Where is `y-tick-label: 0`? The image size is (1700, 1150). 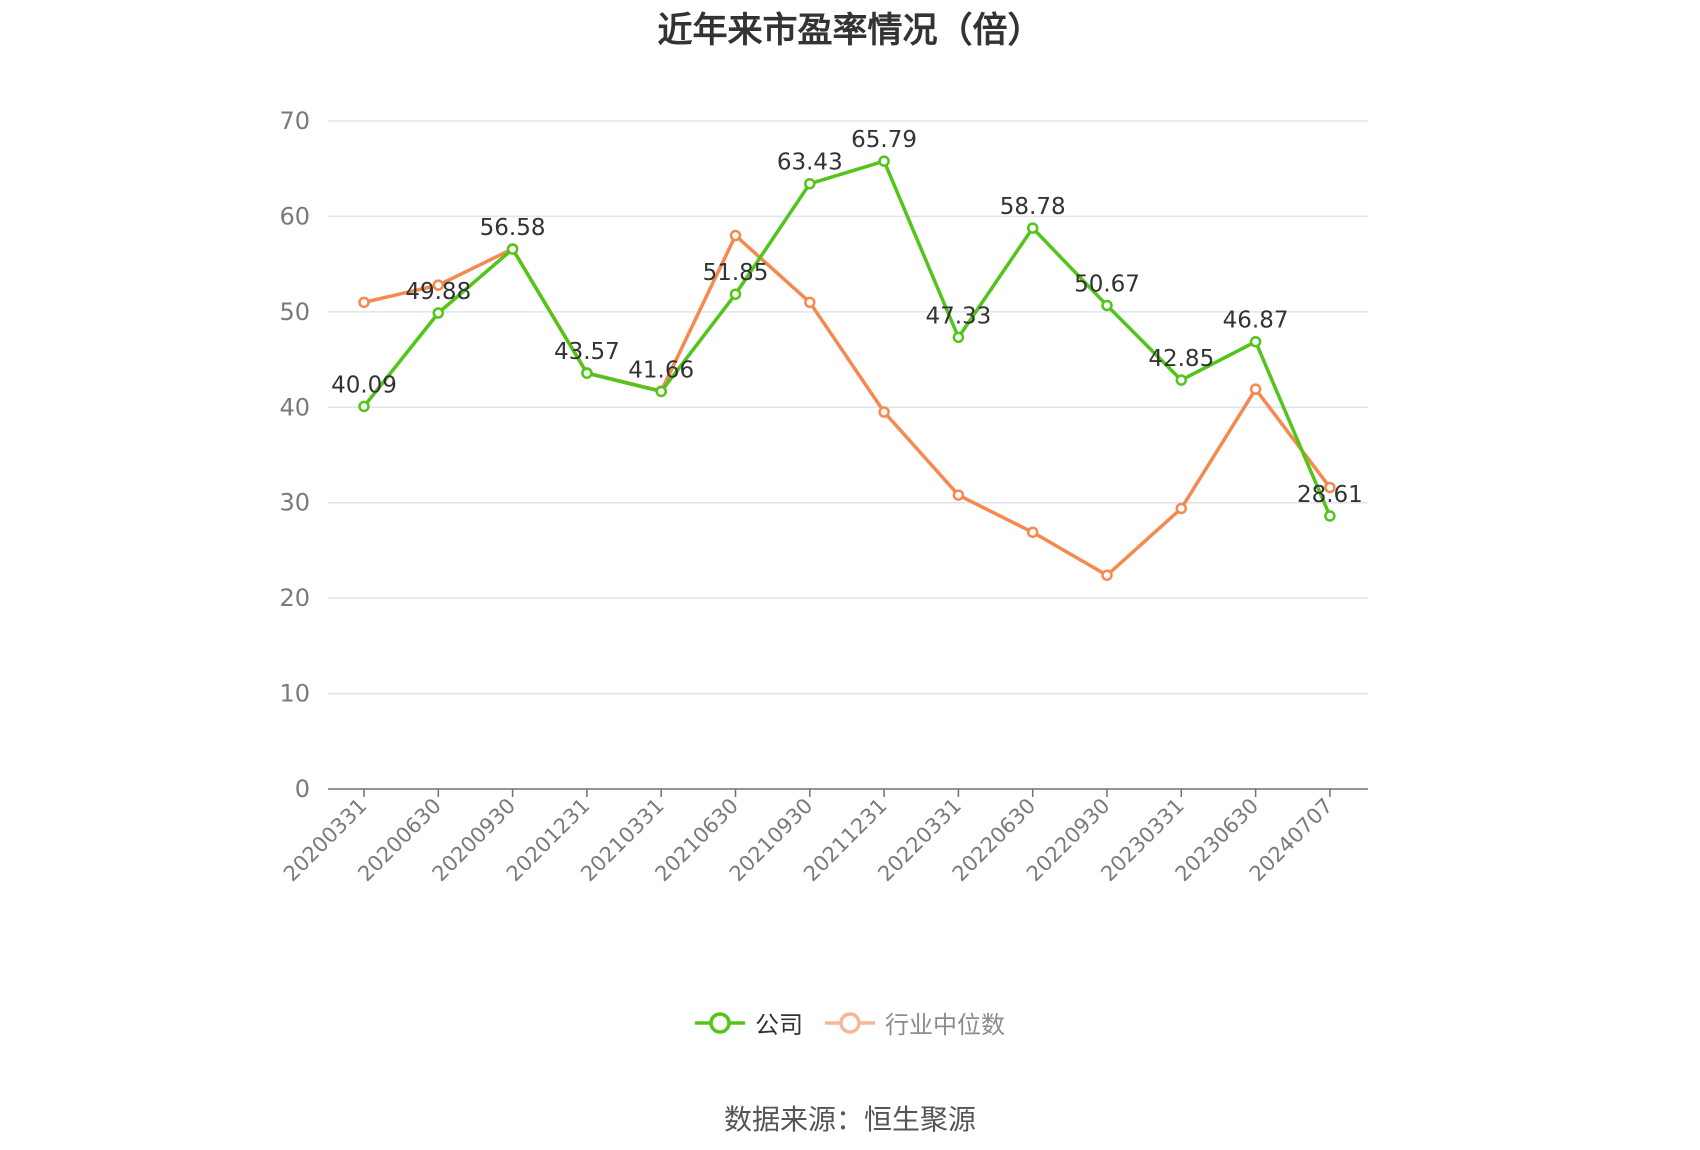
y-tick-label: 0 is located at coordinates (302, 789).